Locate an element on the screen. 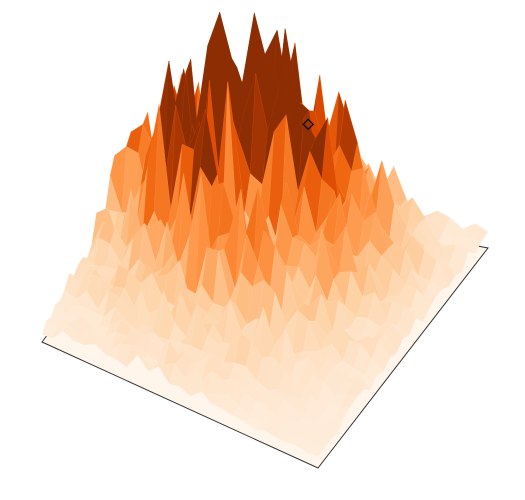 The height and width of the screenshot is (500, 525). plot-overlay is located at coordinates (308, 124).